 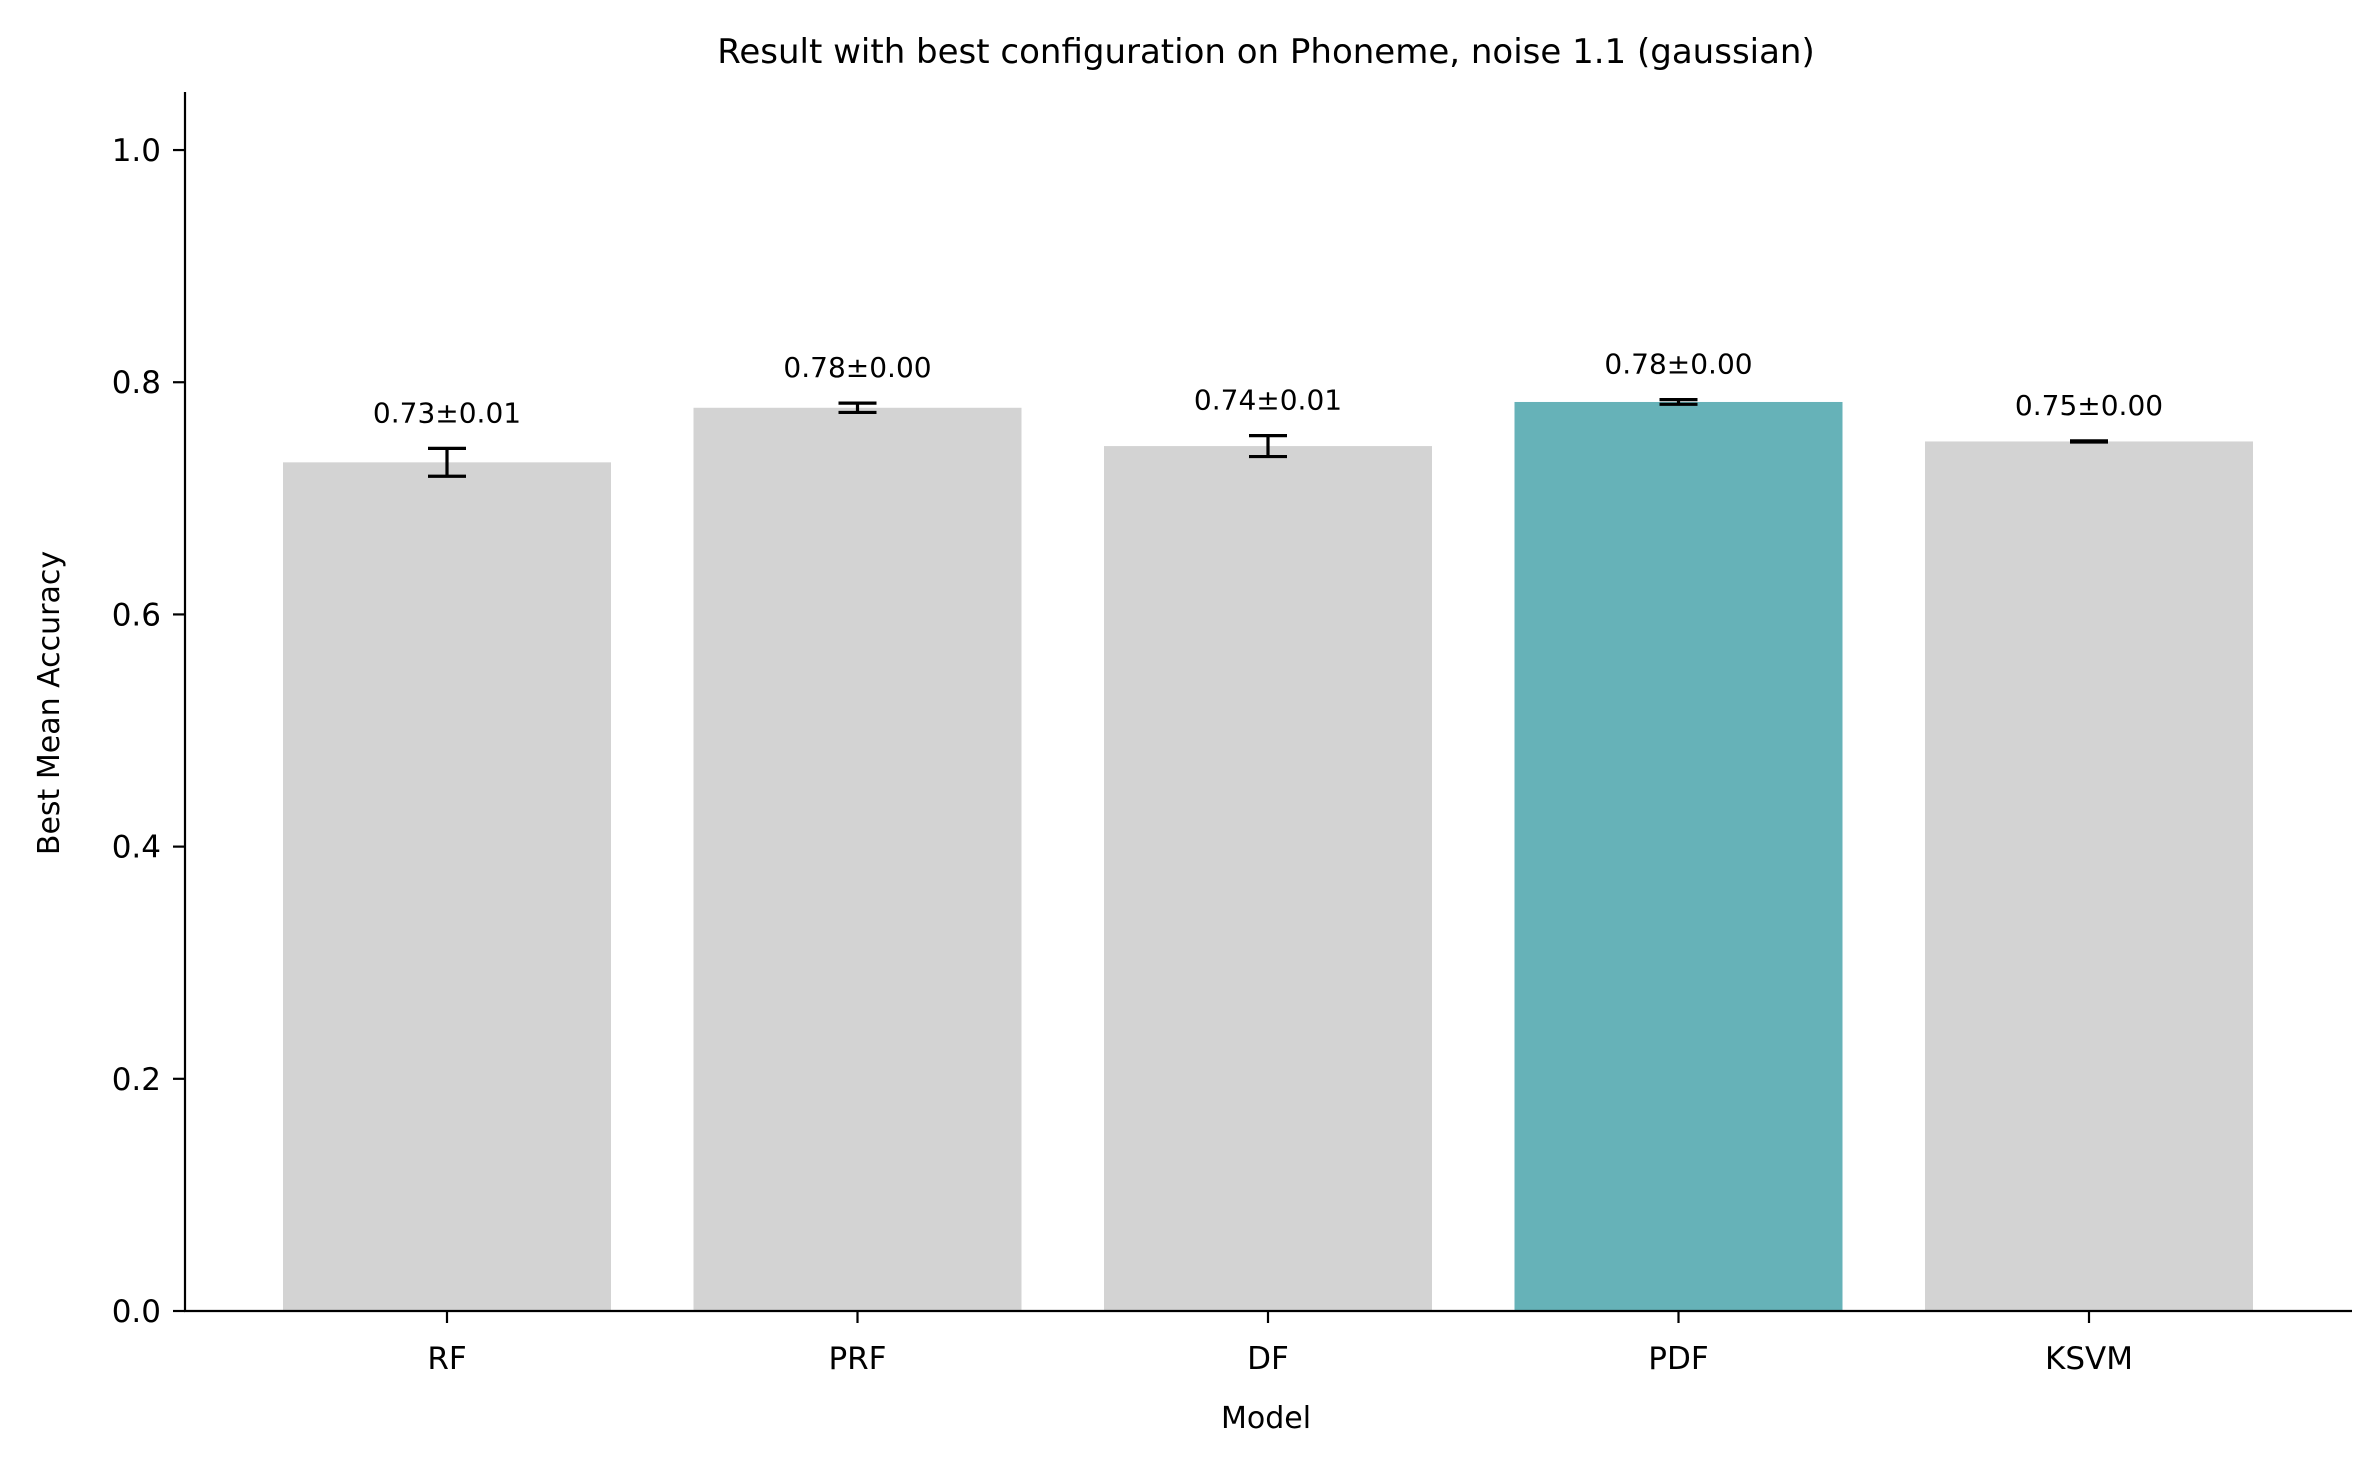 What do you see at coordinates (2089, 876) in the screenshot?
I see `bar-ksvm` at bounding box center [2089, 876].